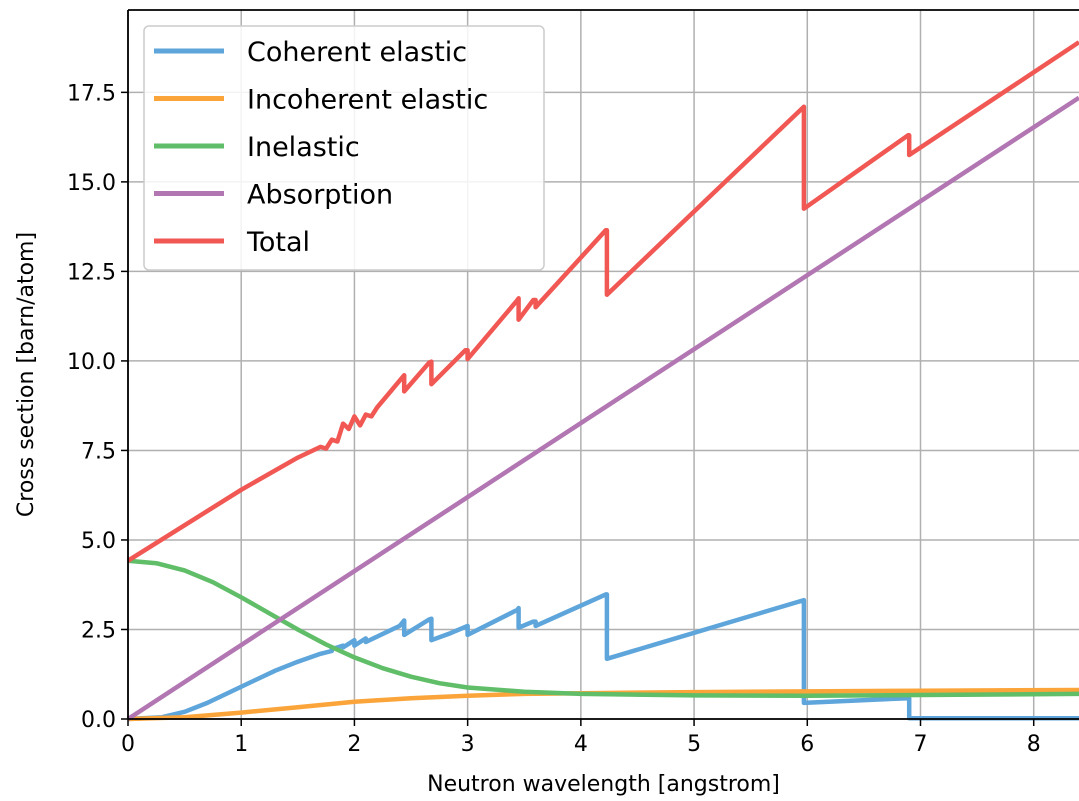 This screenshot has width=1079, height=801. I want to click on series-line-coherent-elastic, so click(603, 657).